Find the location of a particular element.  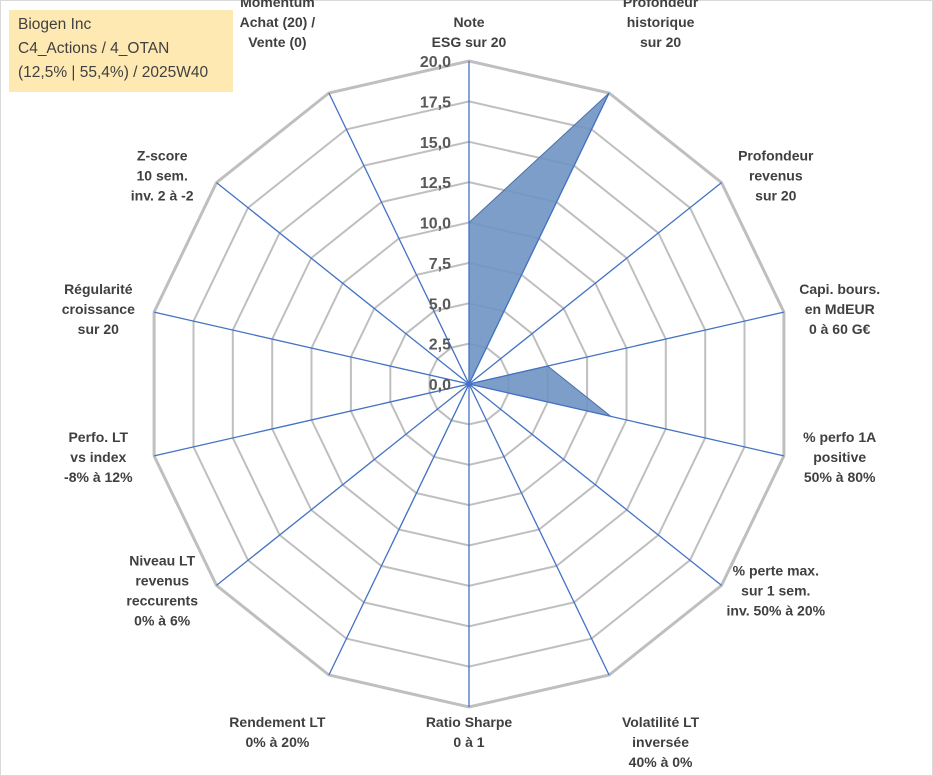

axis-label-line: 10 sem. is located at coordinates (162, 175).